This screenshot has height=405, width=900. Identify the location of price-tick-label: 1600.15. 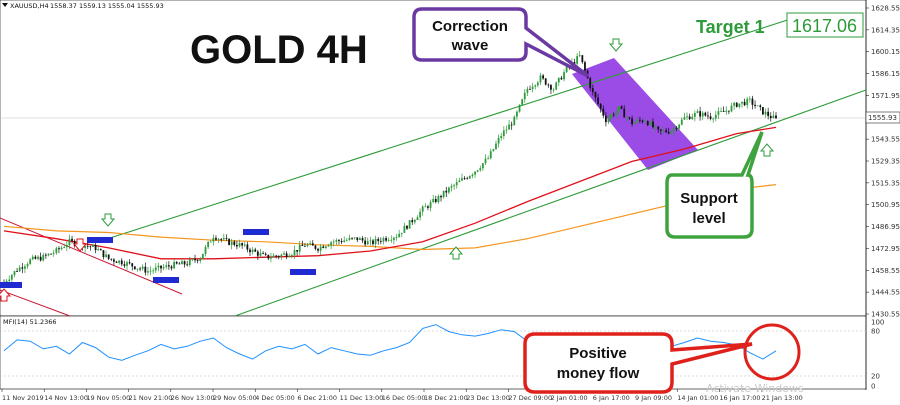
(885, 52).